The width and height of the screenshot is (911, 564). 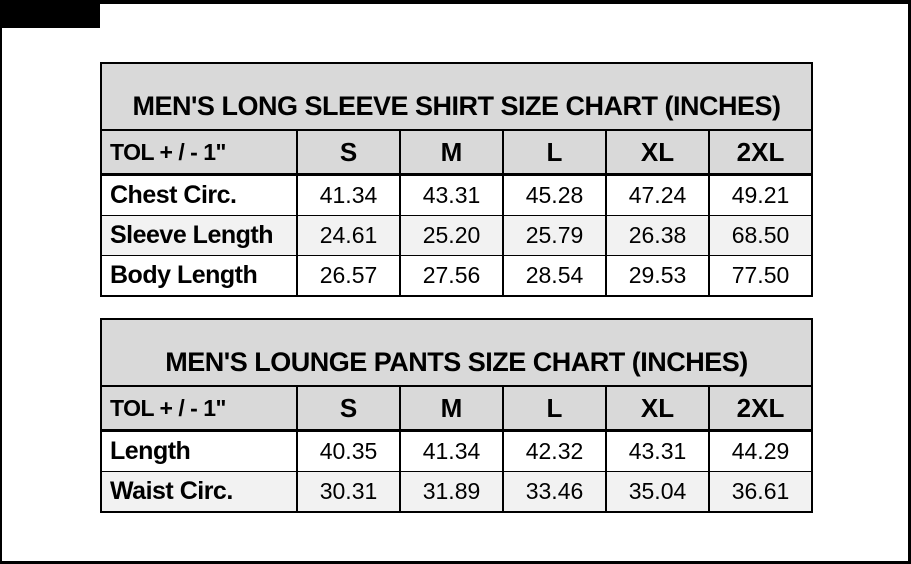 I want to click on table-title-row: MEN'S LOUNGE PANTS SIZE CHART (INCHES), so click(x=456, y=352).